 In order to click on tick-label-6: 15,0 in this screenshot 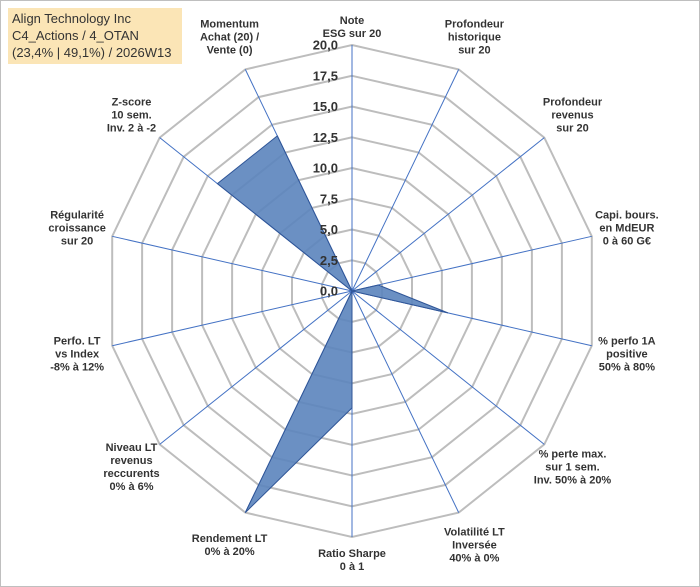, I will do `click(325, 106)`.